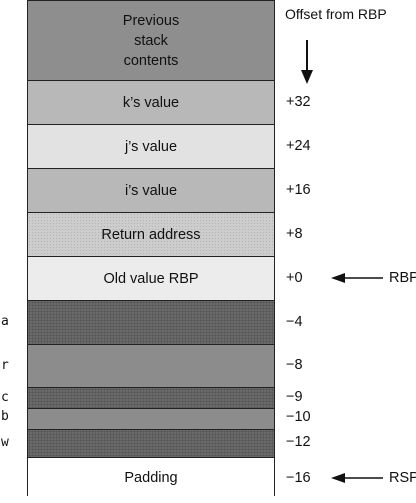 This screenshot has height=503, width=416. I want to click on rbp-label: RBP, so click(402, 278).